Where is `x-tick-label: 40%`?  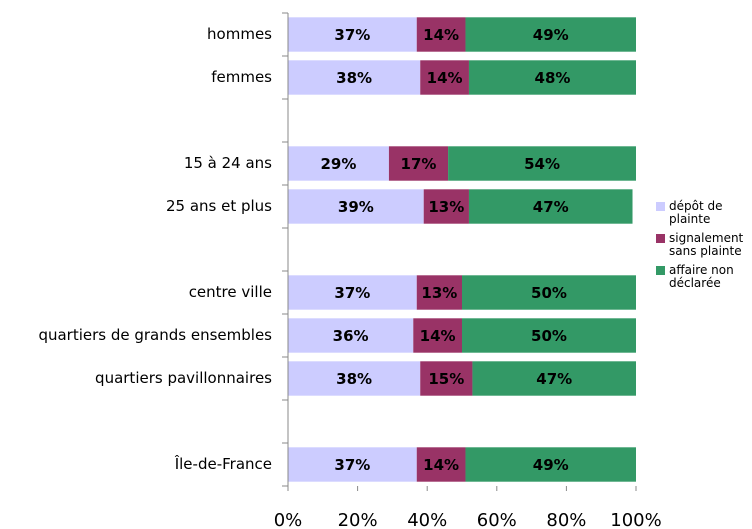
x-tick-label: 40% is located at coordinates (427, 519).